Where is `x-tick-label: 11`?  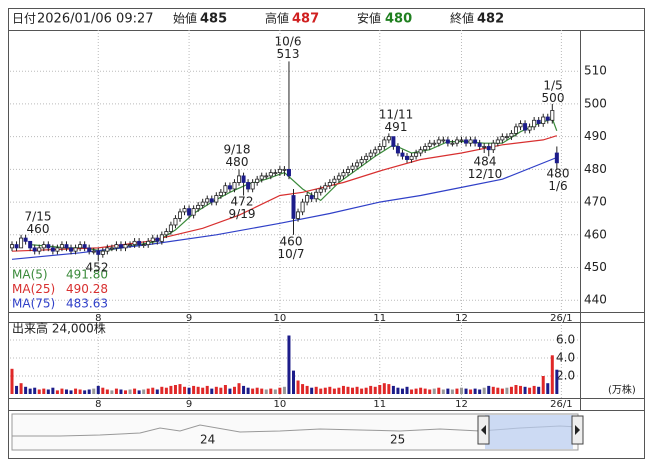
x-tick-label: 11 is located at coordinates (379, 318).